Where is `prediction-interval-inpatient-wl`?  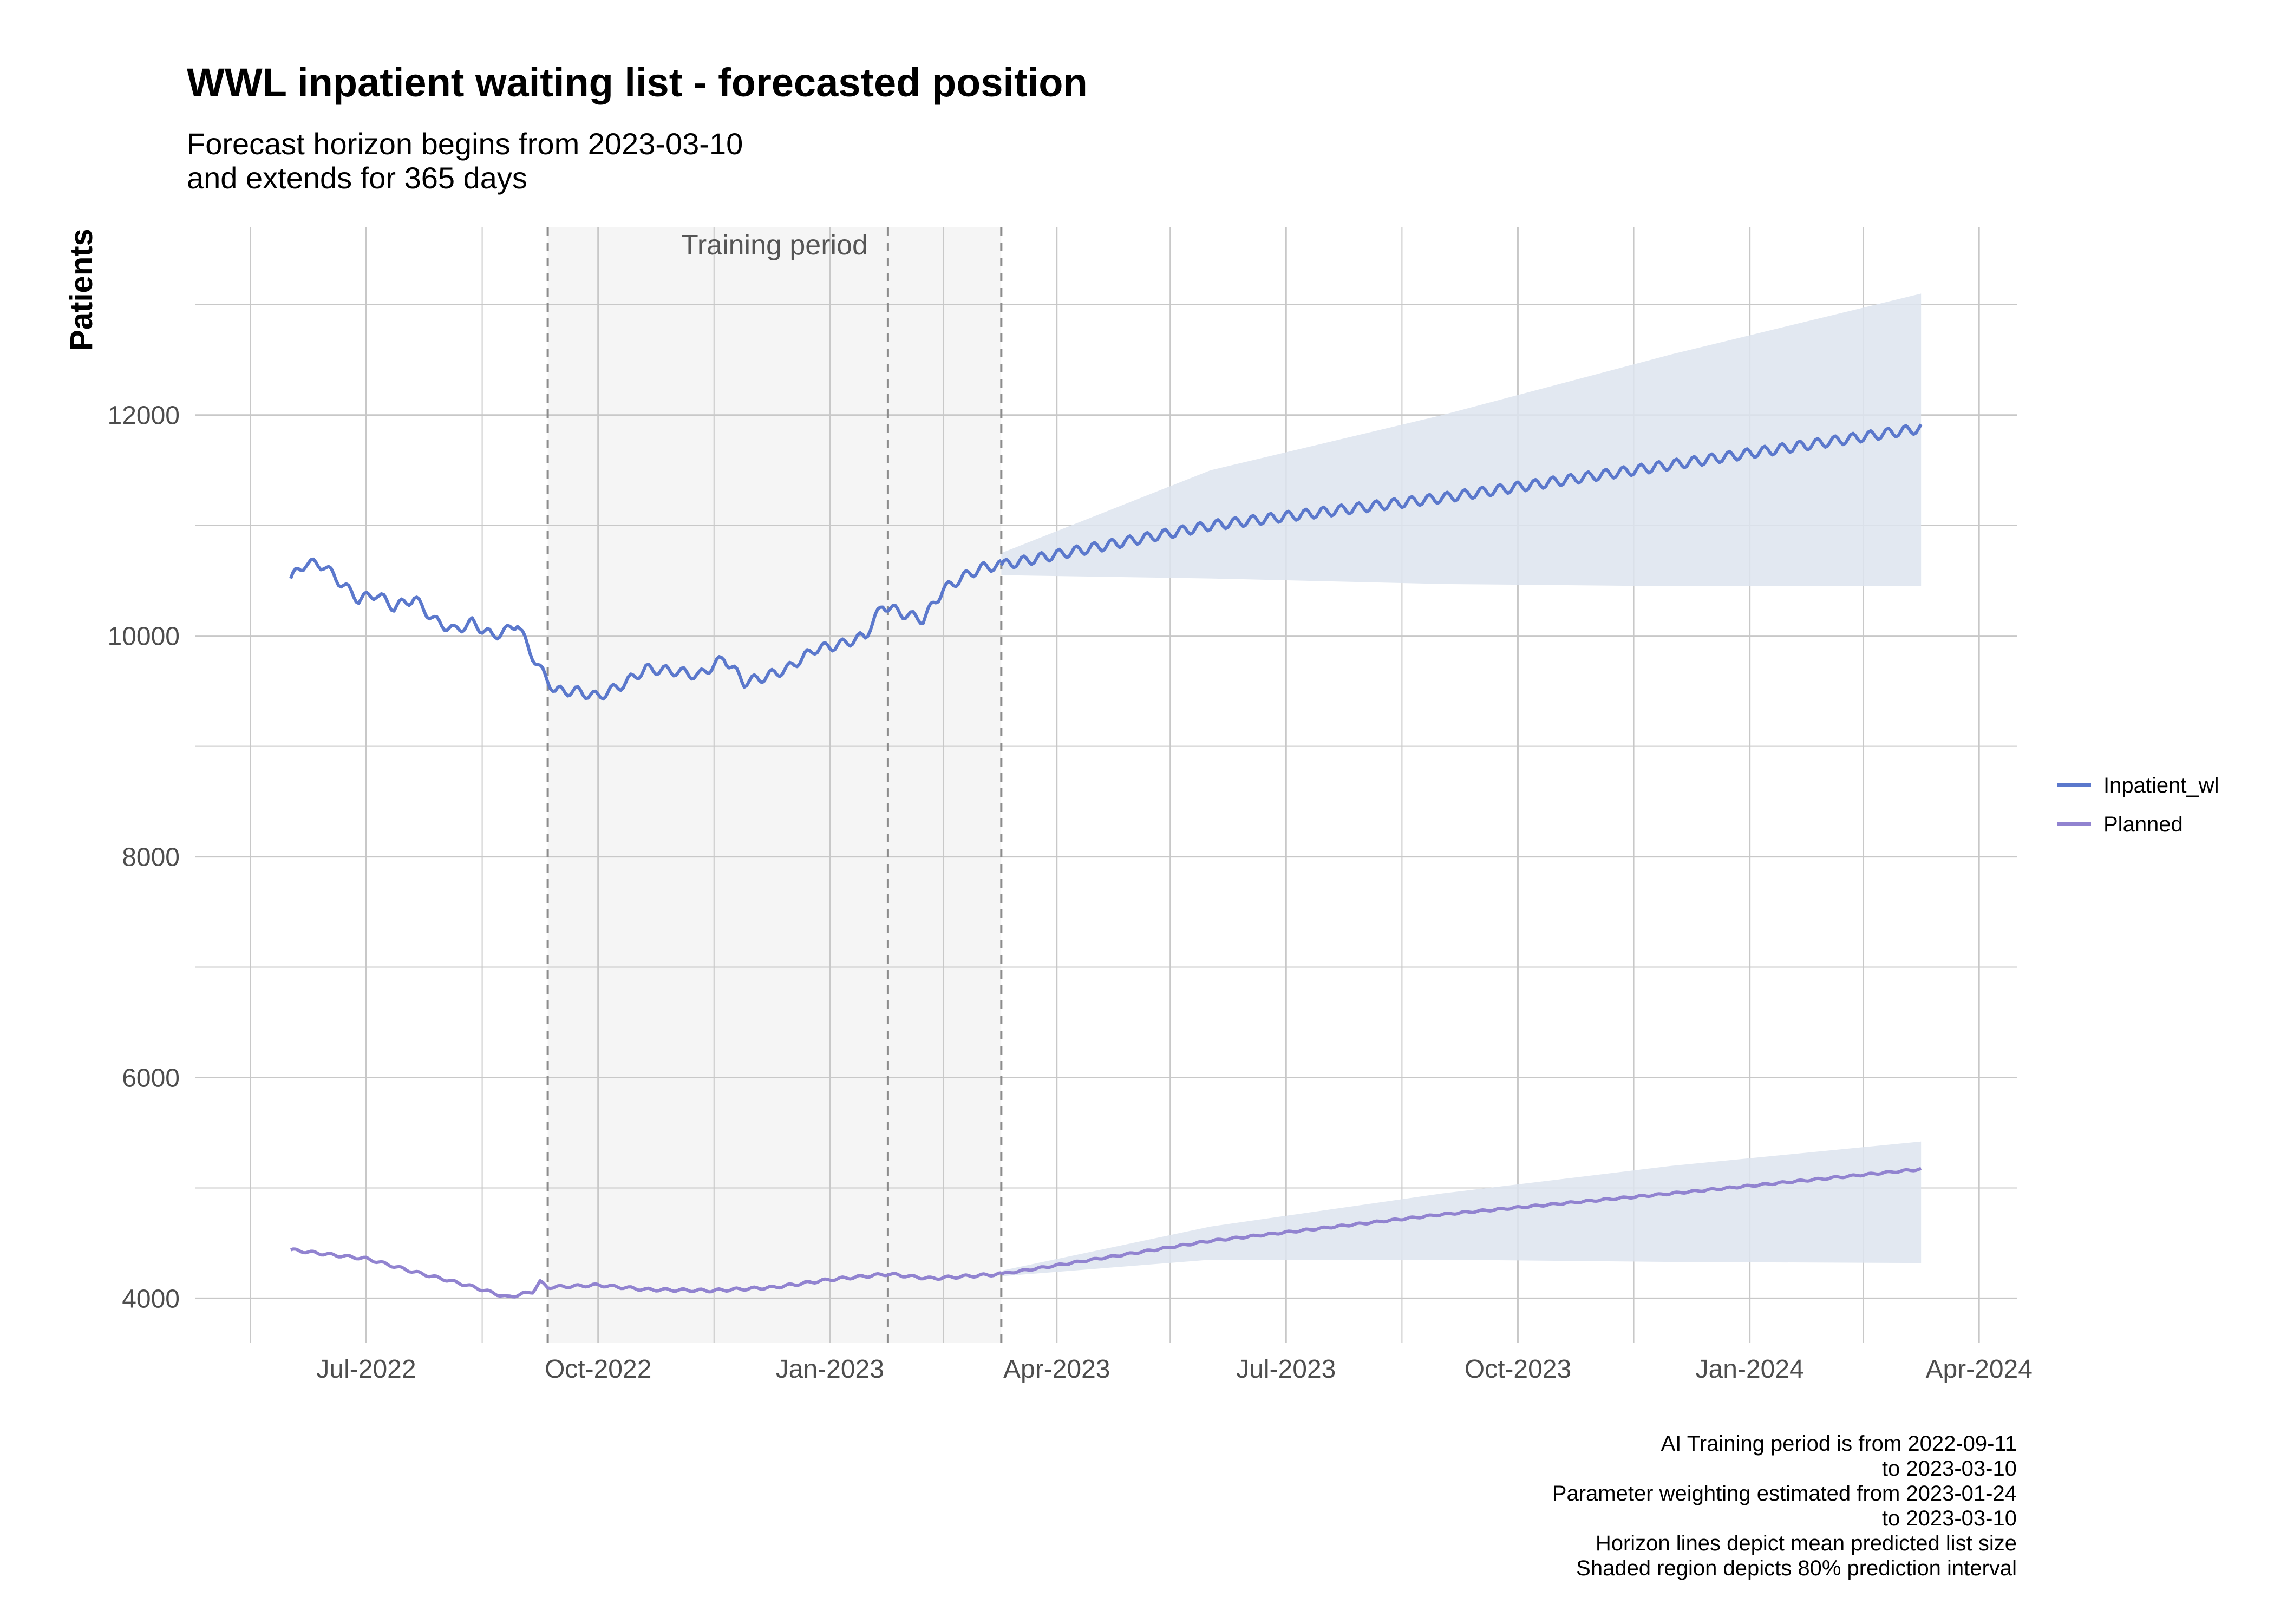 prediction-interval-inpatient-wl is located at coordinates (1462, 439).